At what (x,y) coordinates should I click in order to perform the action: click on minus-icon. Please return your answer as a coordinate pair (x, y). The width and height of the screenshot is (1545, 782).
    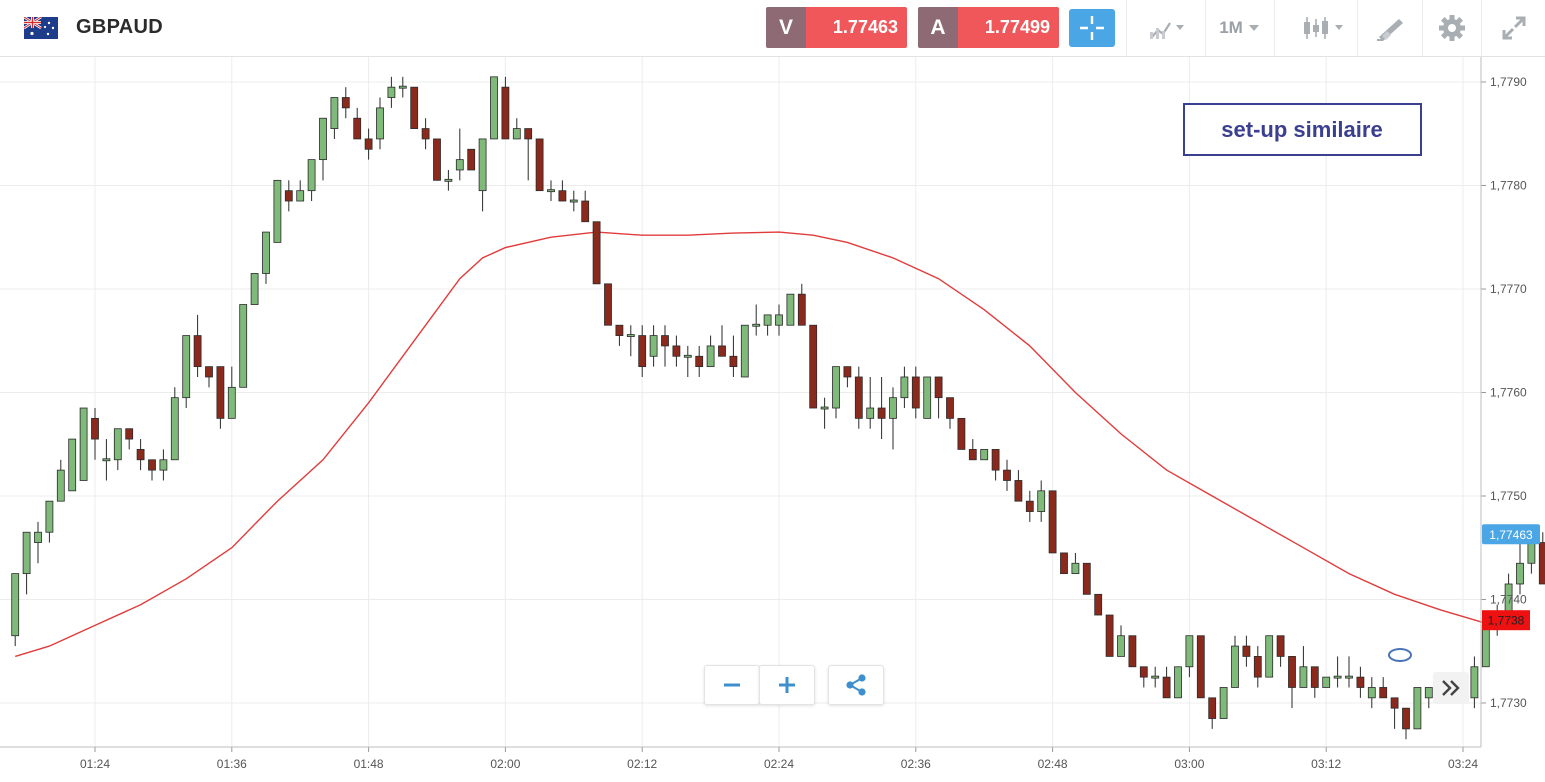
    Looking at the image, I should click on (732, 685).